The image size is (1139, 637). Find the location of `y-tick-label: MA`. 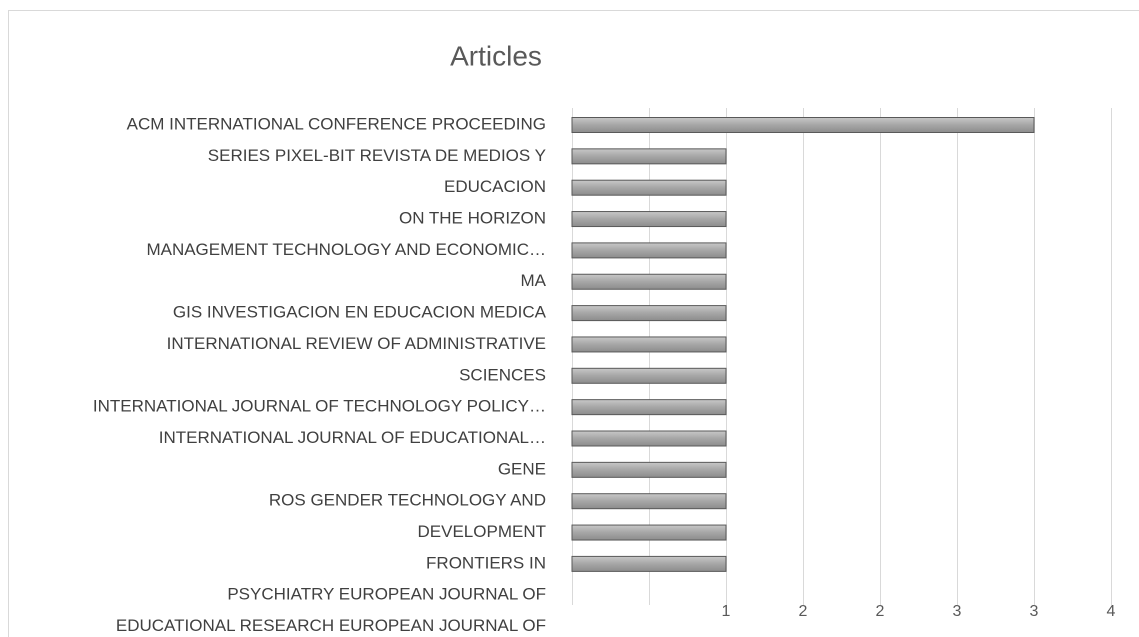

y-tick-label: MA is located at coordinates (534, 280).